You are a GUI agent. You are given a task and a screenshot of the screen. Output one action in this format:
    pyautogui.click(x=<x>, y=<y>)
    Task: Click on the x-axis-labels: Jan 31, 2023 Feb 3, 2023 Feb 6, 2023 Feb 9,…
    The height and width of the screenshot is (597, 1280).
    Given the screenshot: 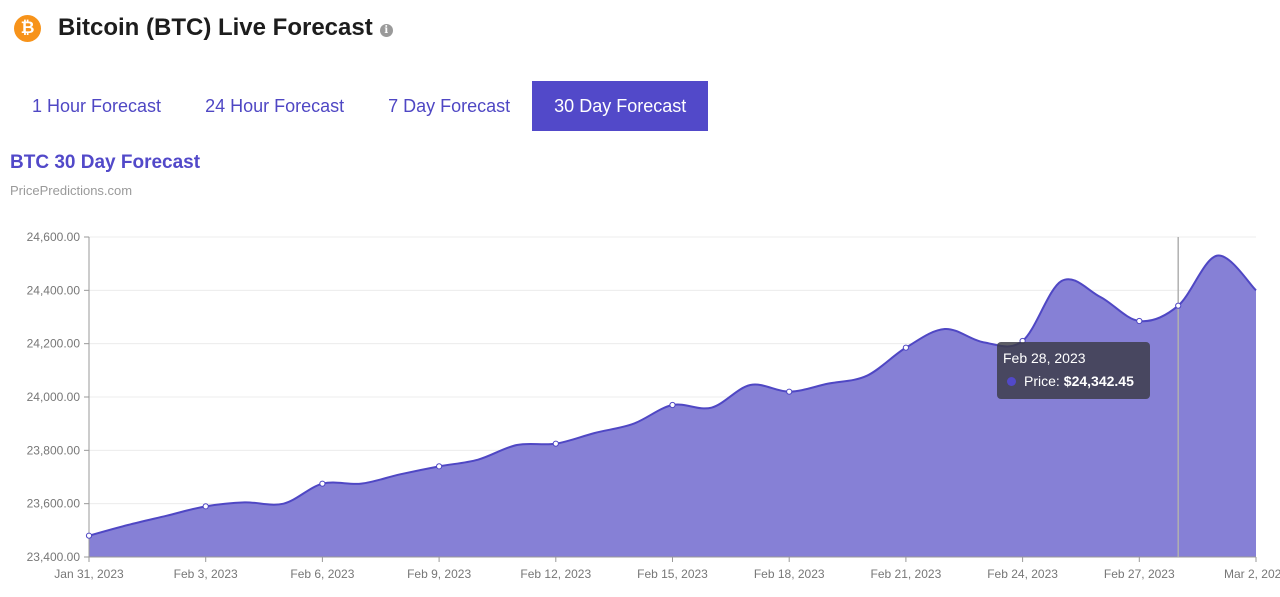 What is the action you would take?
    pyautogui.click(x=667, y=574)
    